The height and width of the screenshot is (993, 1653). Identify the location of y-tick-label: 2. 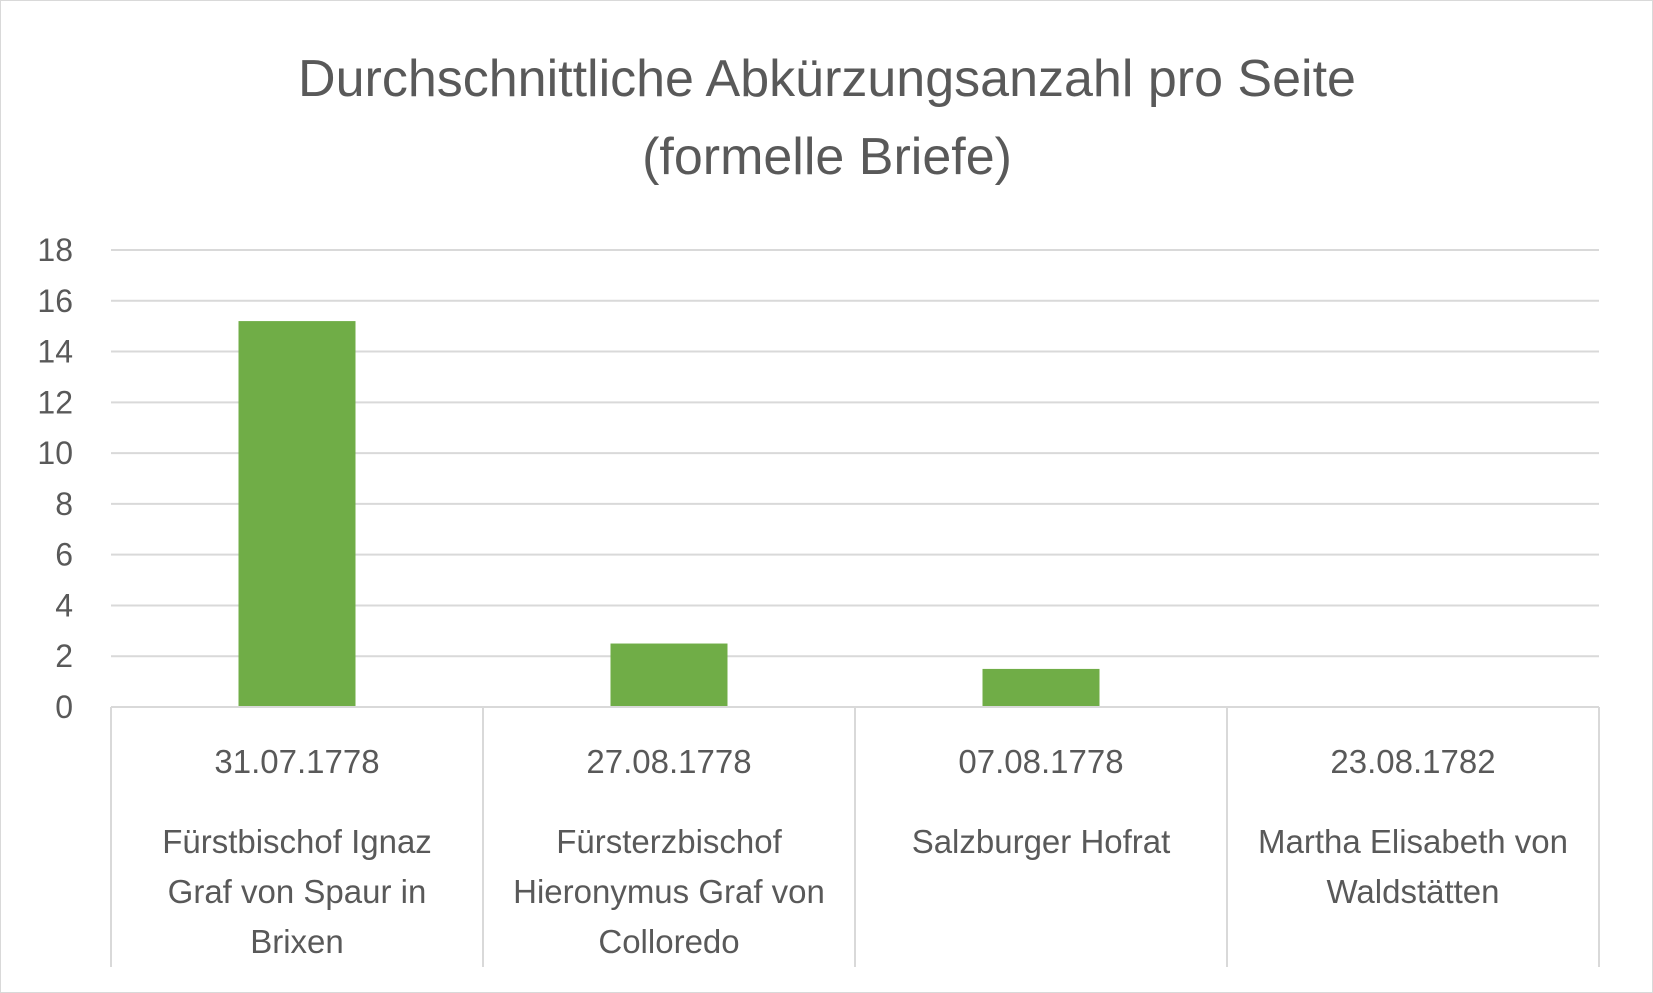
(64, 656).